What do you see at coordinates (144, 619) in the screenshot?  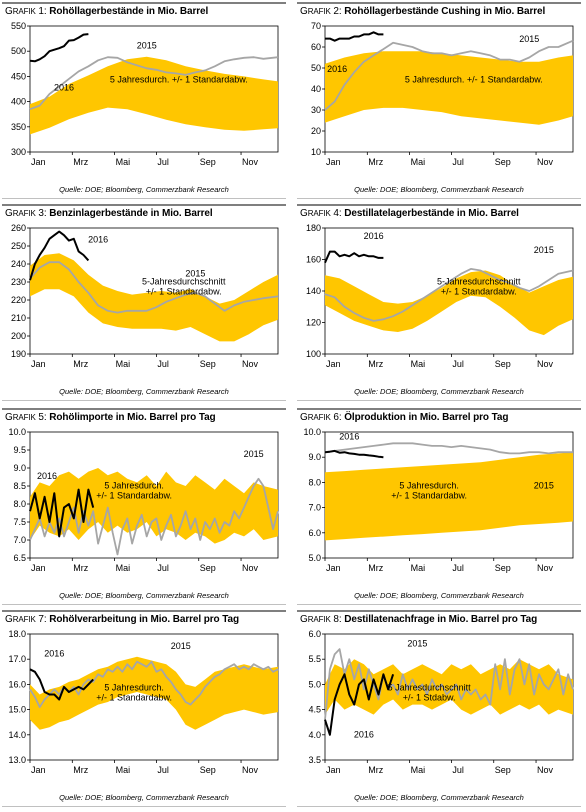 I see `chart-title-text: Rohölverarbeitung in Mio. Barrel pro Tag` at bounding box center [144, 619].